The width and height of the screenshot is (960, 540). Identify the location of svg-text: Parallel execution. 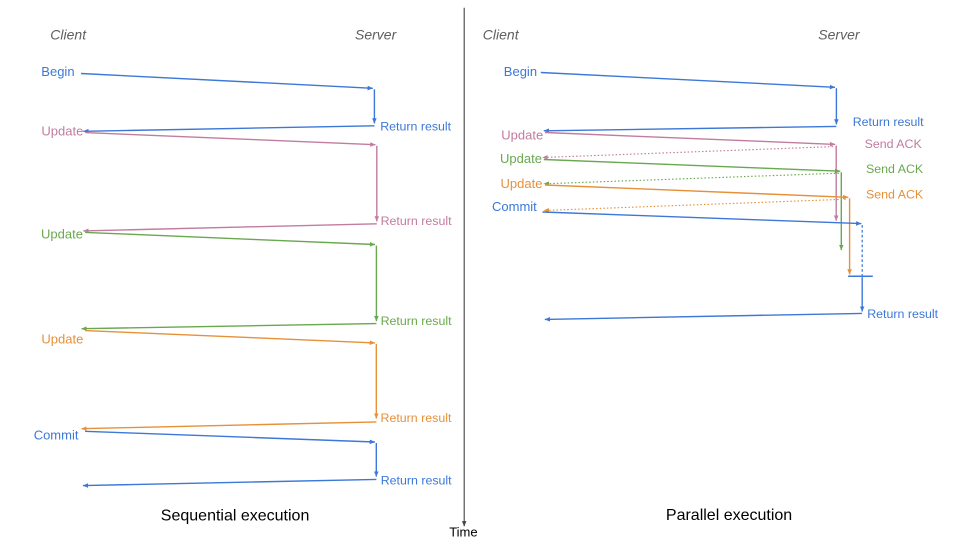
(729, 515).